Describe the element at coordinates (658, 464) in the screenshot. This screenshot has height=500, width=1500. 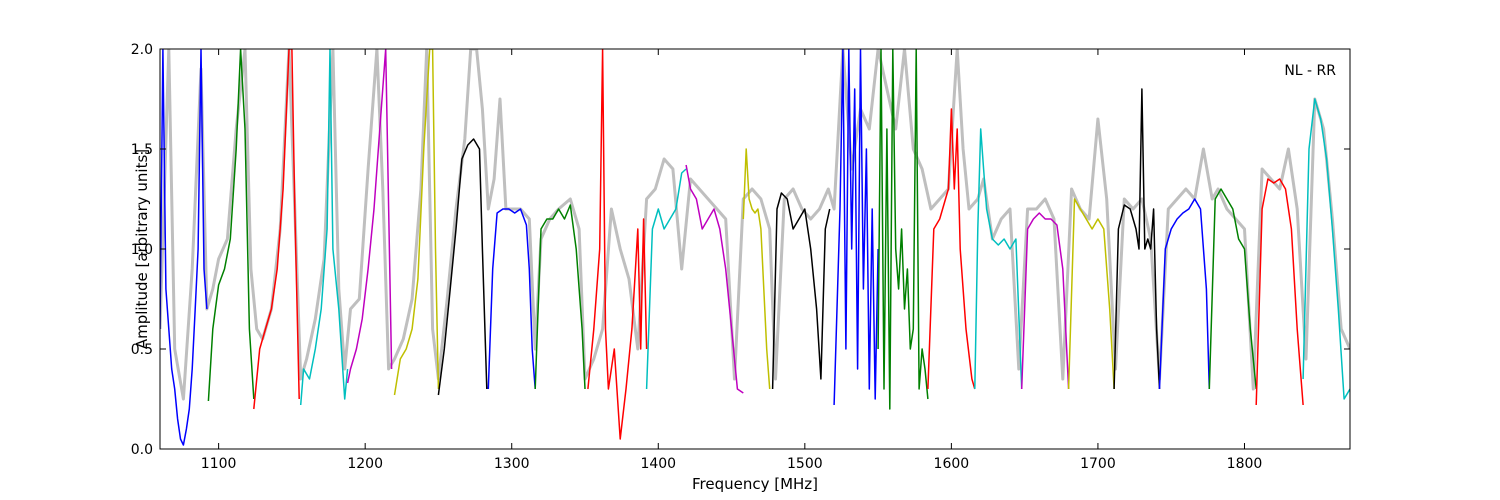
I see `x-tick-label: 1400` at that location.